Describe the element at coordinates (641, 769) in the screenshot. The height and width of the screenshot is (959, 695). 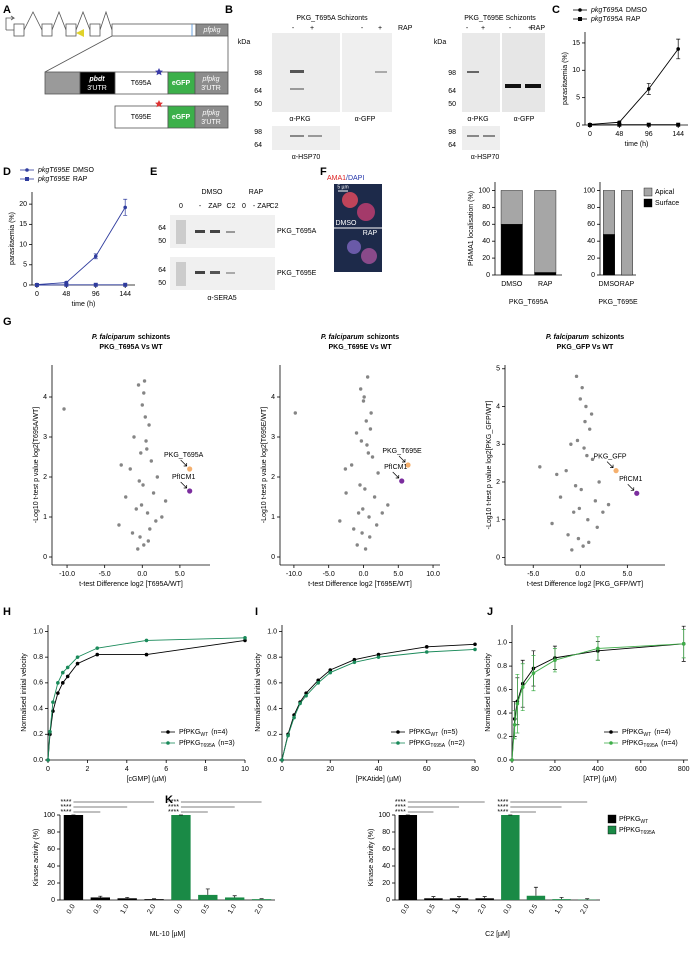
I see `x-tick-label: 600` at that location.